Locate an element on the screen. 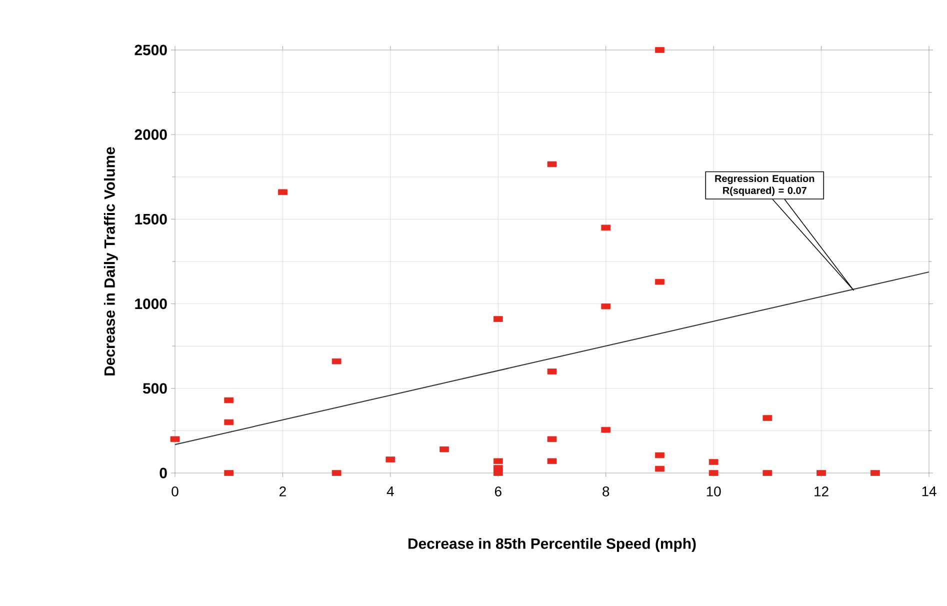 This screenshot has height=606, width=947. y-tick-label: 2000 is located at coordinates (150, 134).